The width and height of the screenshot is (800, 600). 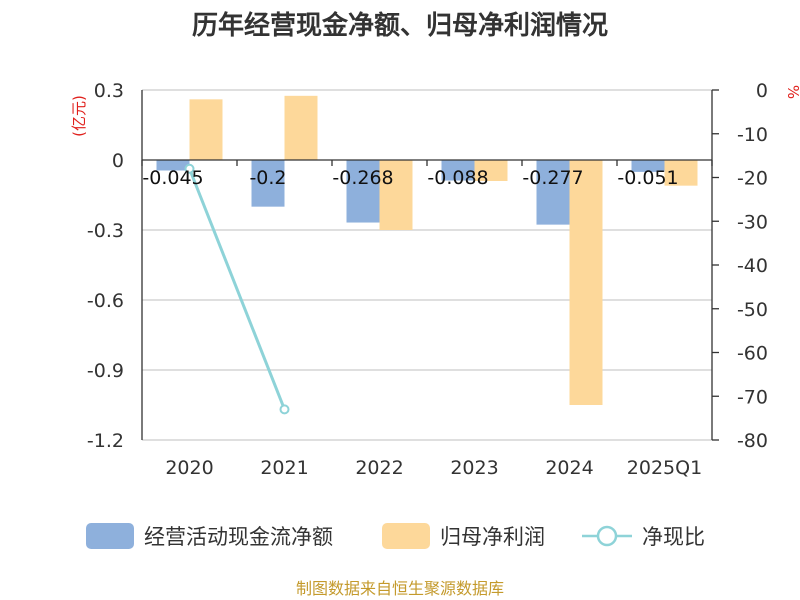 What do you see at coordinates (474, 468) in the screenshot?
I see `x-tick-label: 2023` at bounding box center [474, 468].